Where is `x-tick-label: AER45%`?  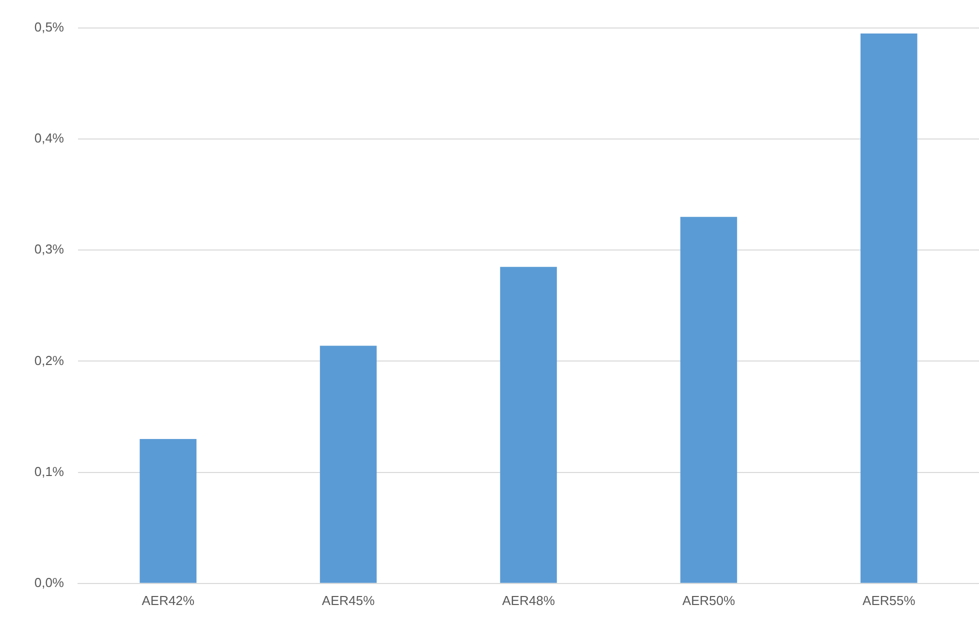 x-tick-label: AER45% is located at coordinates (349, 600).